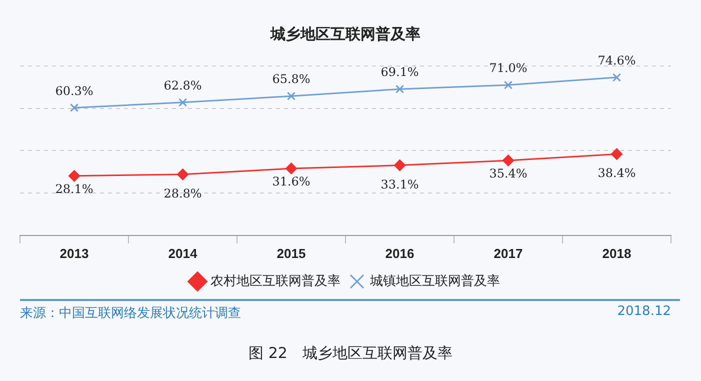 This screenshot has width=701, height=381. What do you see at coordinates (399, 184) in the screenshot?
I see `data-label: 33.1%` at bounding box center [399, 184].